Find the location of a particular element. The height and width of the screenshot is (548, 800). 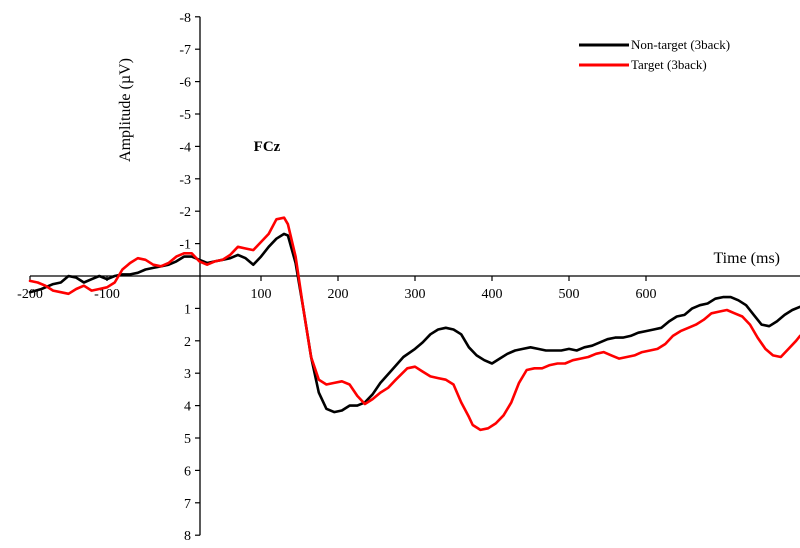

y-tick-label: -4 is located at coordinates (185, 147).